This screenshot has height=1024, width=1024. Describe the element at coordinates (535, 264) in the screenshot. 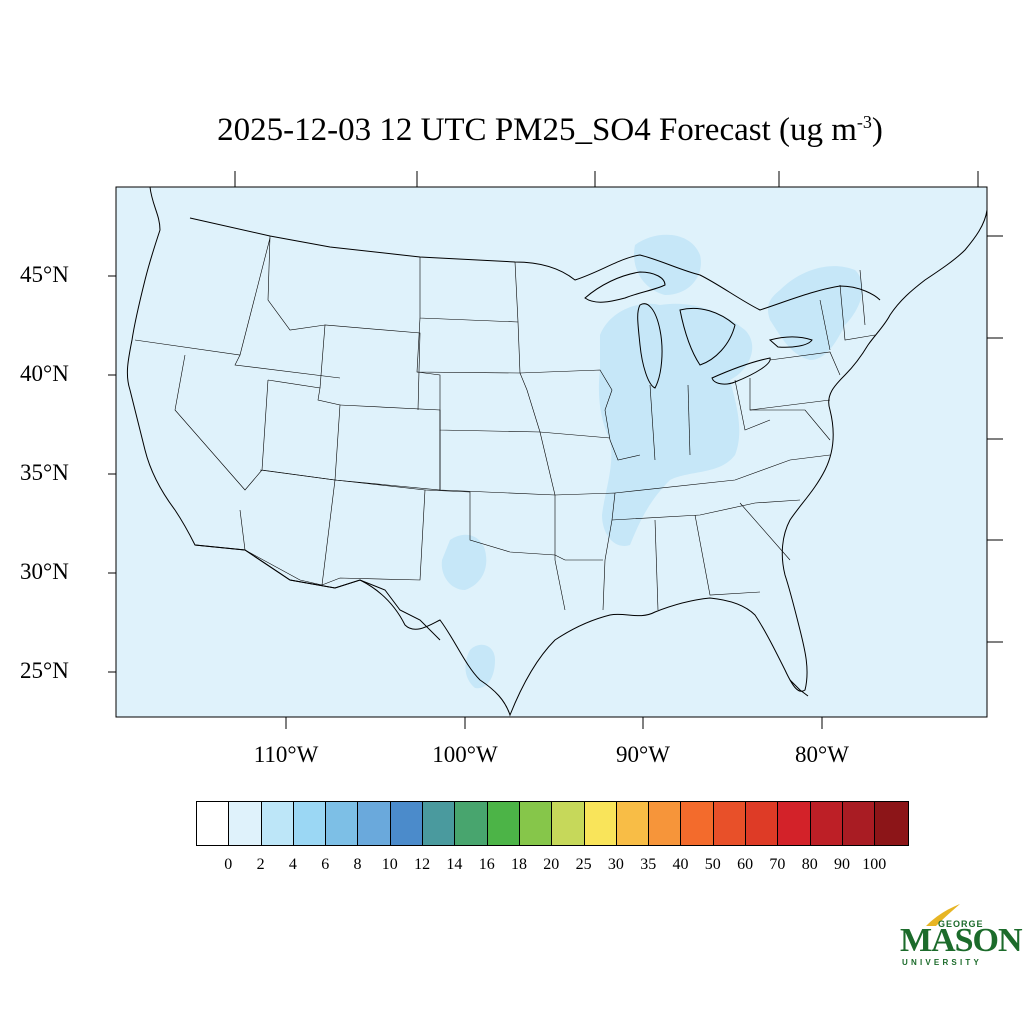

I see `canada-border` at that location.